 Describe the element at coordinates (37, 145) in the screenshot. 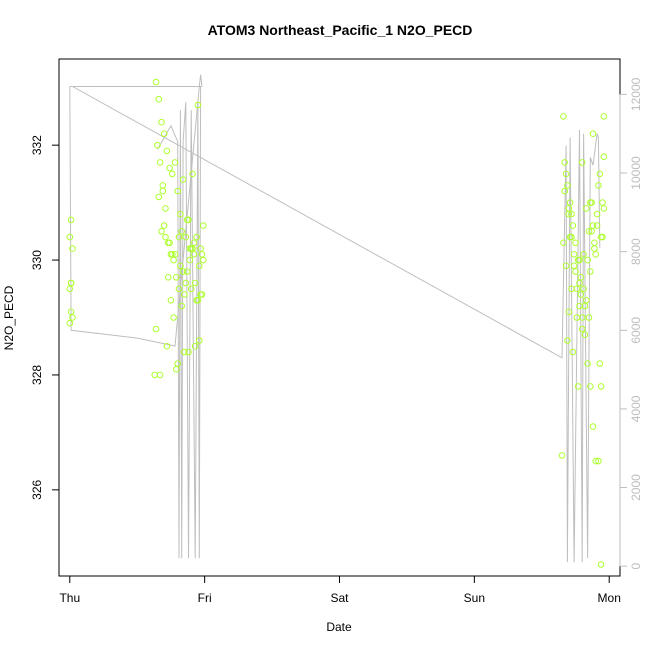

I see `y-tick-label: 332` at that location.